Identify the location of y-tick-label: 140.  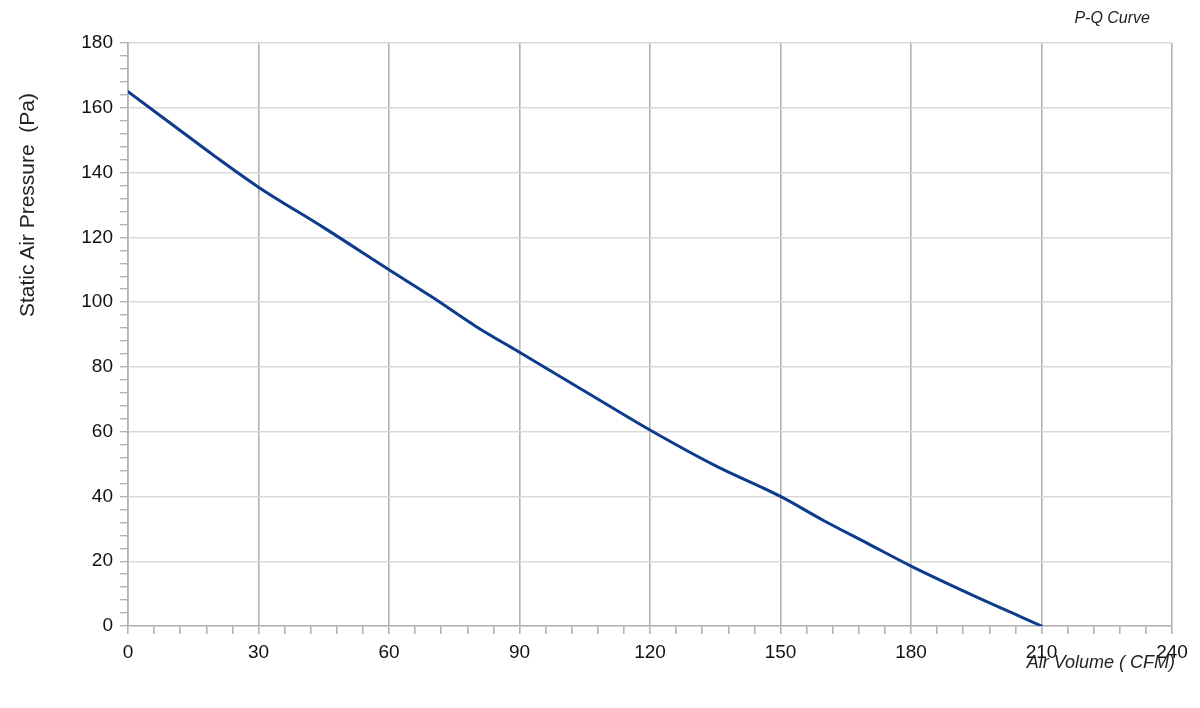
(97, 171).